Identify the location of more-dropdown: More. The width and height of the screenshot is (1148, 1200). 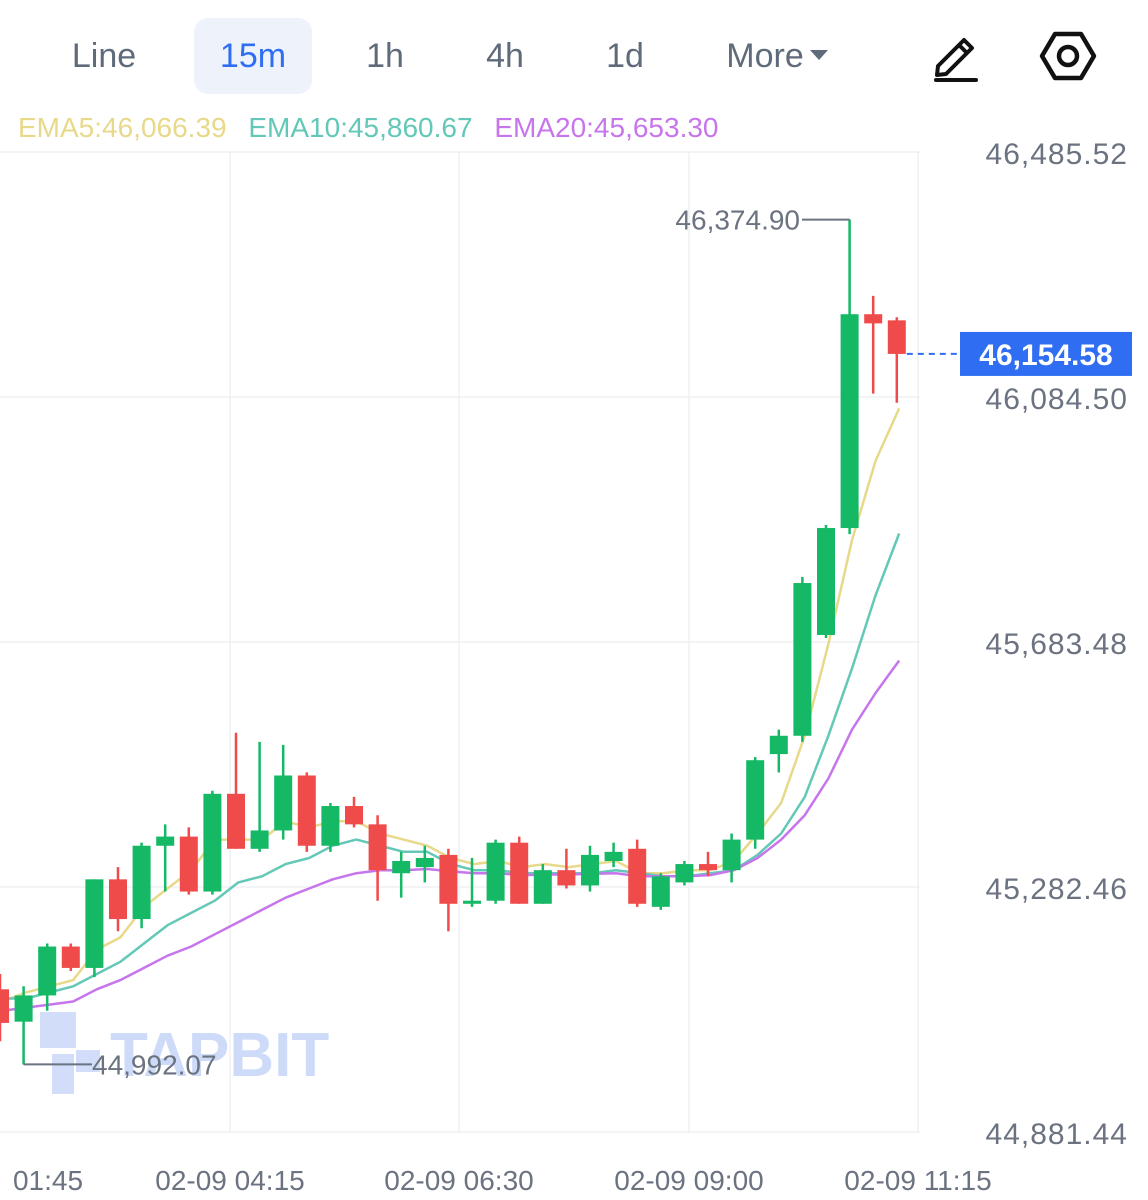
(777, 56).